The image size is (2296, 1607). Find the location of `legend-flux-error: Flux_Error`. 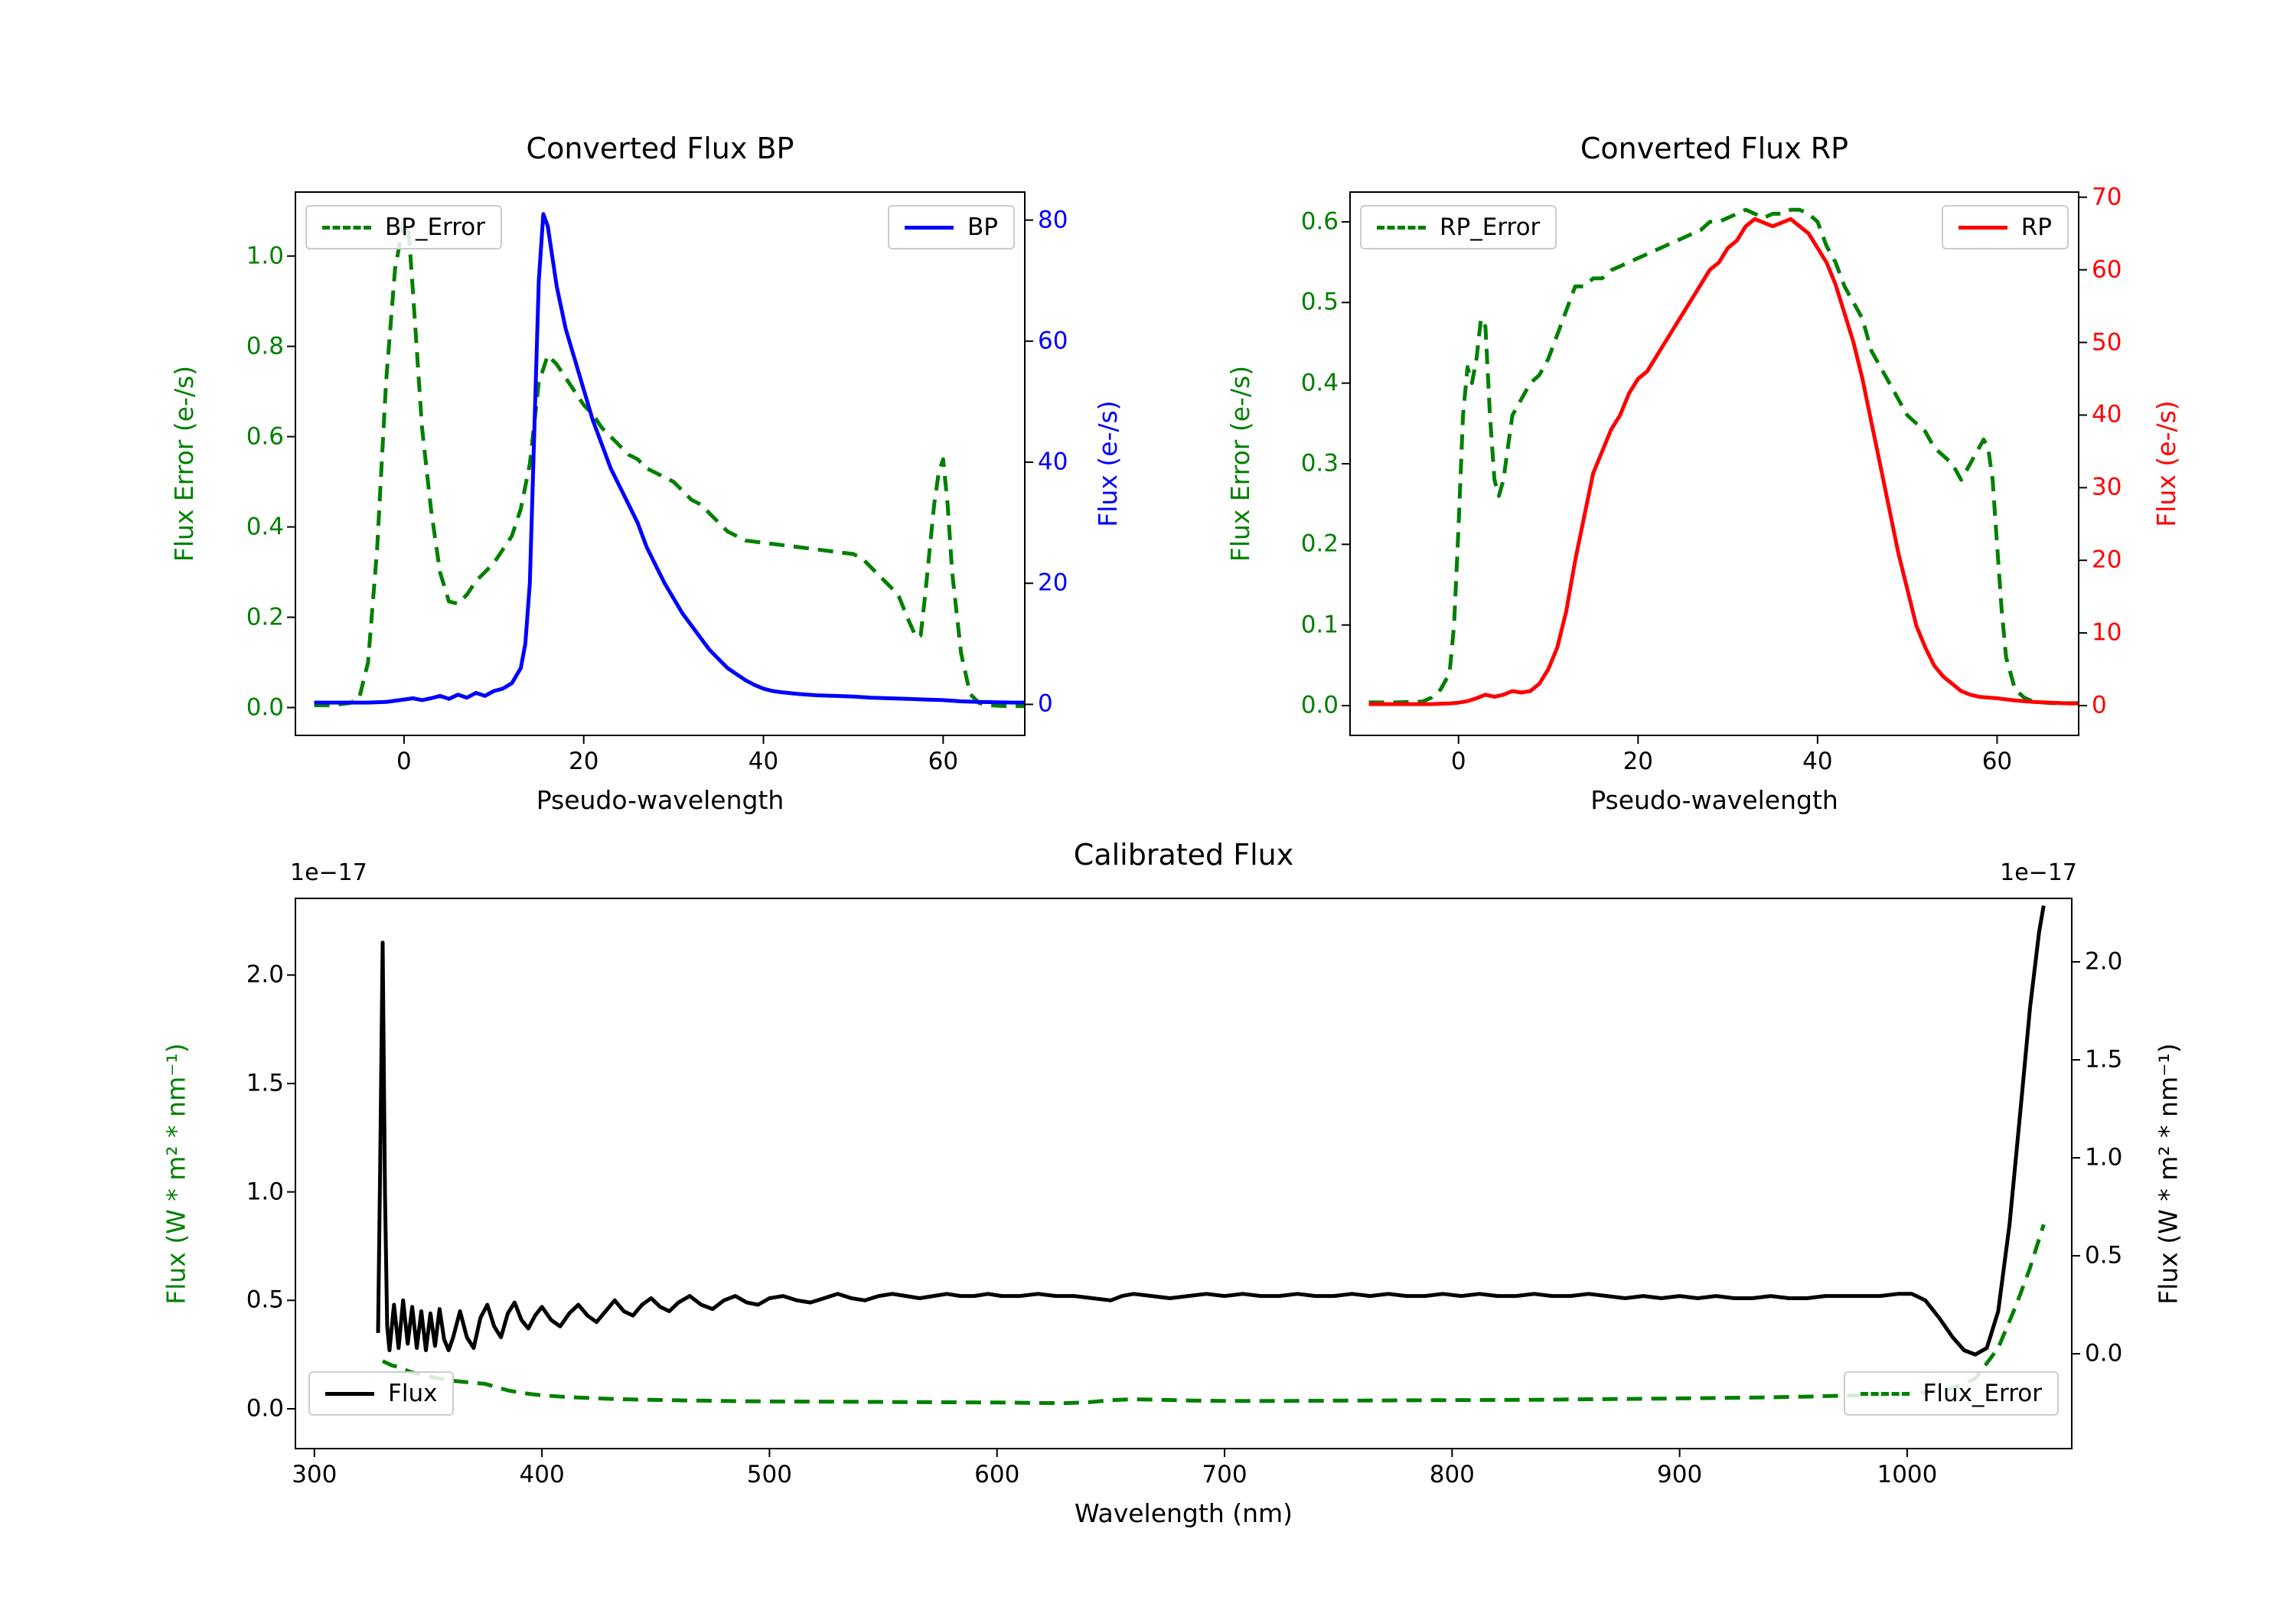

legend-flux-error: Flux_Error is located at coordinates (1951, 1393).